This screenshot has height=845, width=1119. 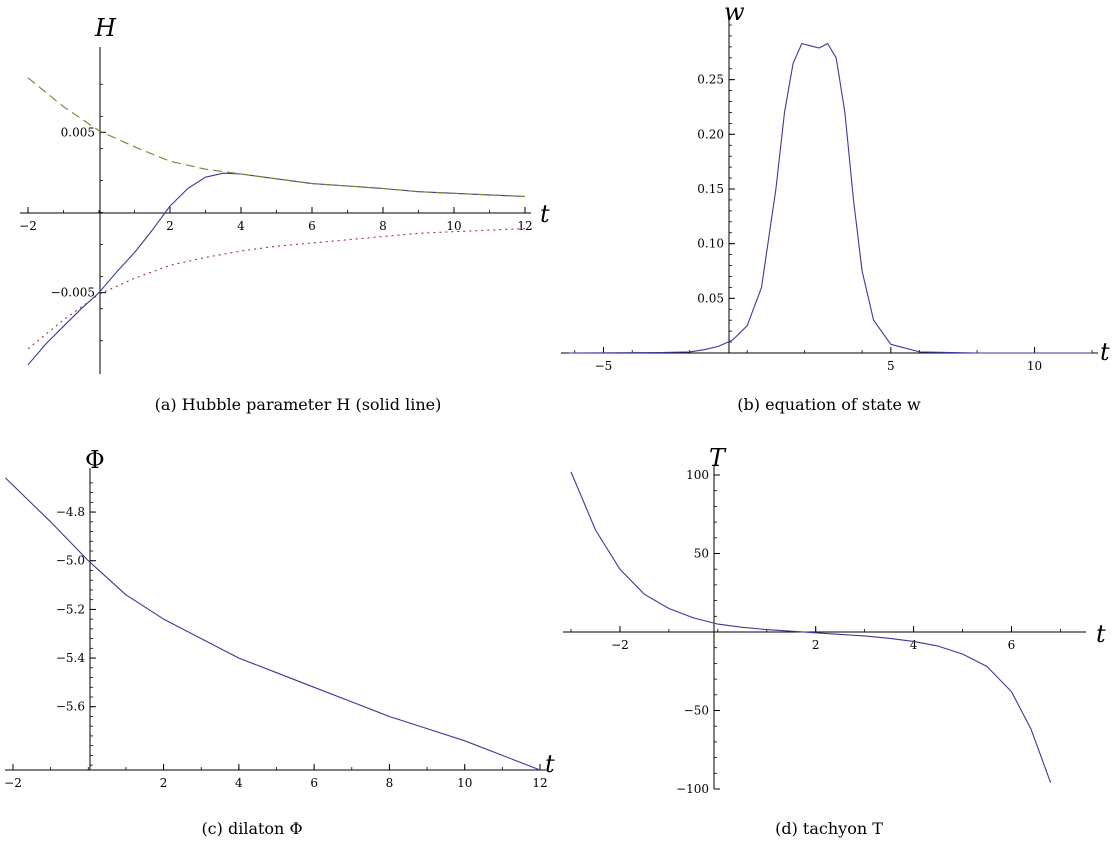 What do you see at coordinates (692, 789) in the screenshot?
I see `y-tick-label: −100` at bounding box center [692, 789].